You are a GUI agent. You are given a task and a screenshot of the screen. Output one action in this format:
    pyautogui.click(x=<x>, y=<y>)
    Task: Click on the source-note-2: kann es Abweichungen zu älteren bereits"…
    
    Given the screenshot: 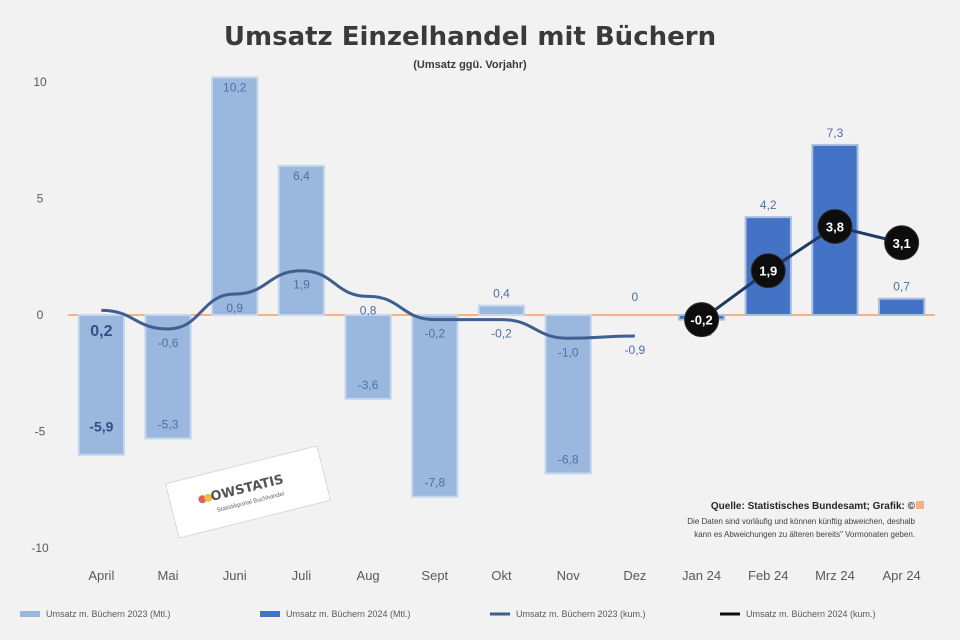 What is the action you would take?
    pyautogui.click(x=804, y=534)
    